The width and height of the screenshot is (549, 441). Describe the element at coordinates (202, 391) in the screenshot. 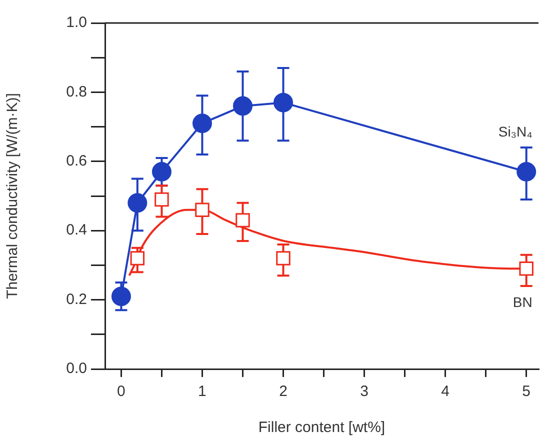

I see `x-tick-label: 1` at that location.